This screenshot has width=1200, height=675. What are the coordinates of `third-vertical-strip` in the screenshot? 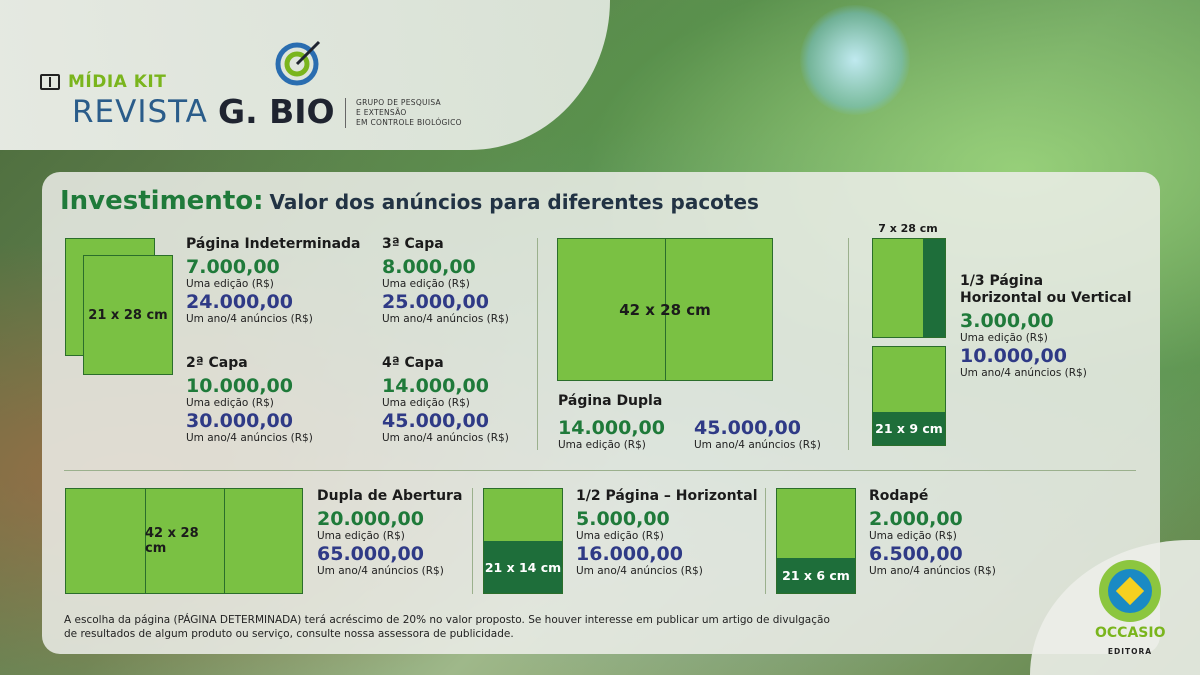 It's located at (934, 288).